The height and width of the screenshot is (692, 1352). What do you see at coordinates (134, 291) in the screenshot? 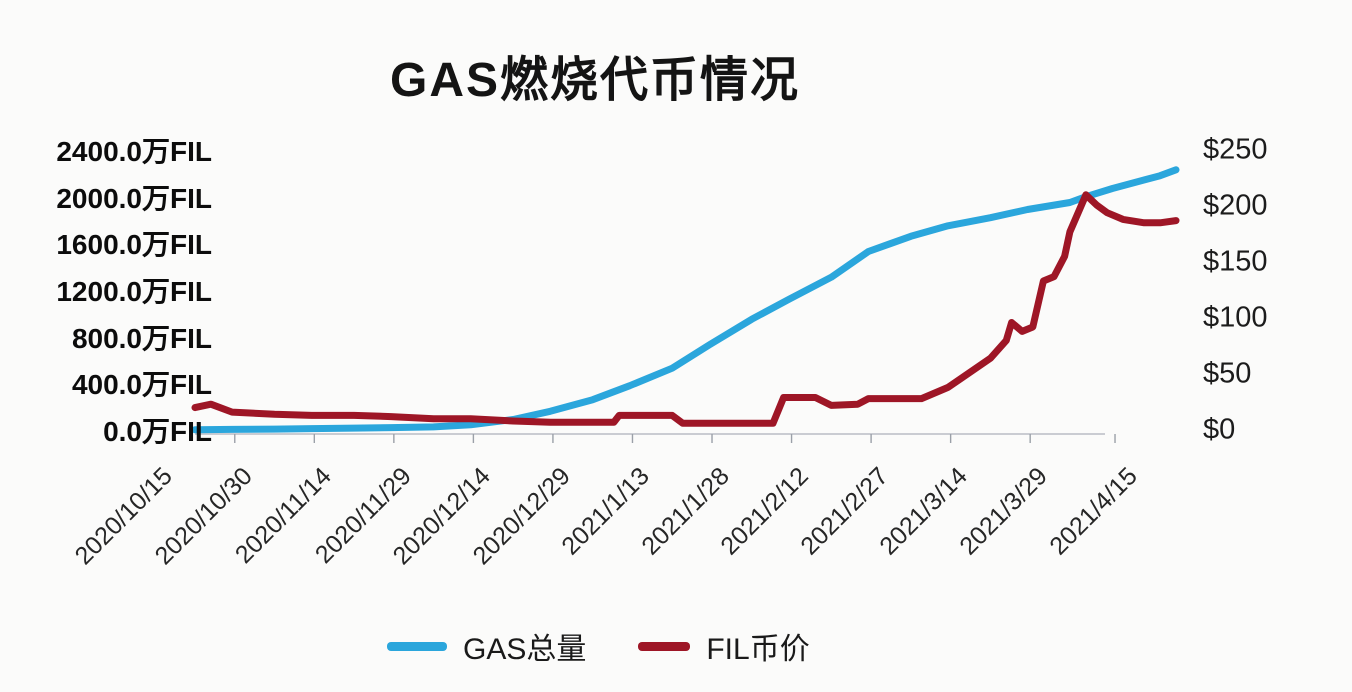
I see `left-axis-label: 1200.0万FIL` at bounding box center [134, 291].